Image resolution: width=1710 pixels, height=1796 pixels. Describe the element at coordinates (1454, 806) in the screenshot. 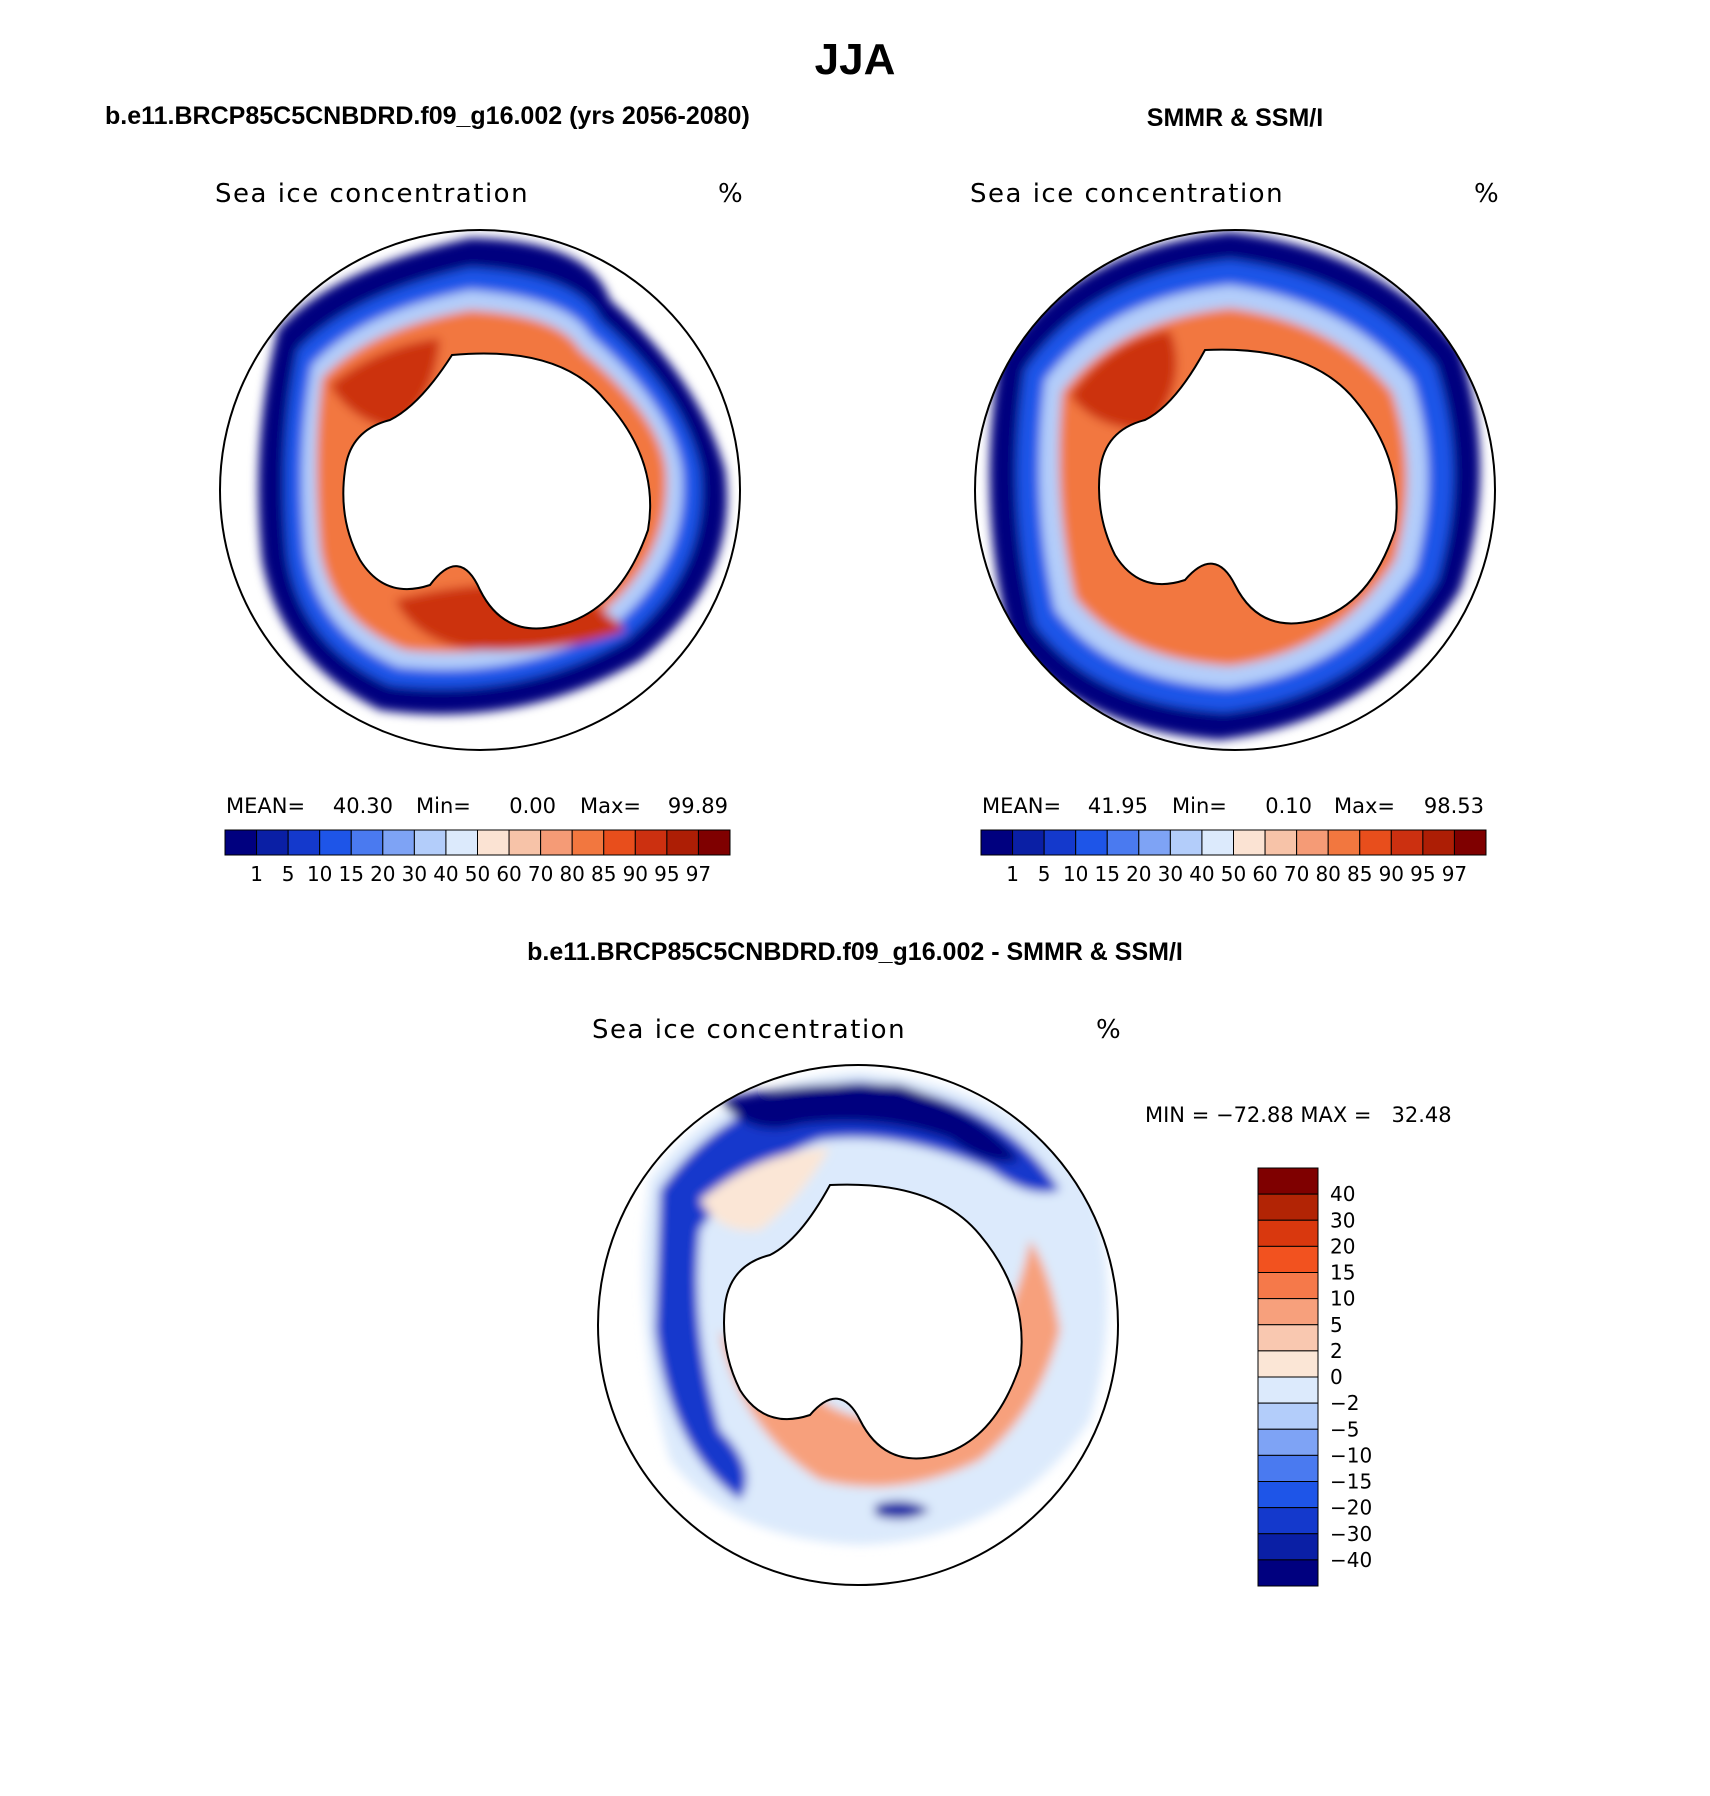

I see `obs-max-value: 98.53` at that location.